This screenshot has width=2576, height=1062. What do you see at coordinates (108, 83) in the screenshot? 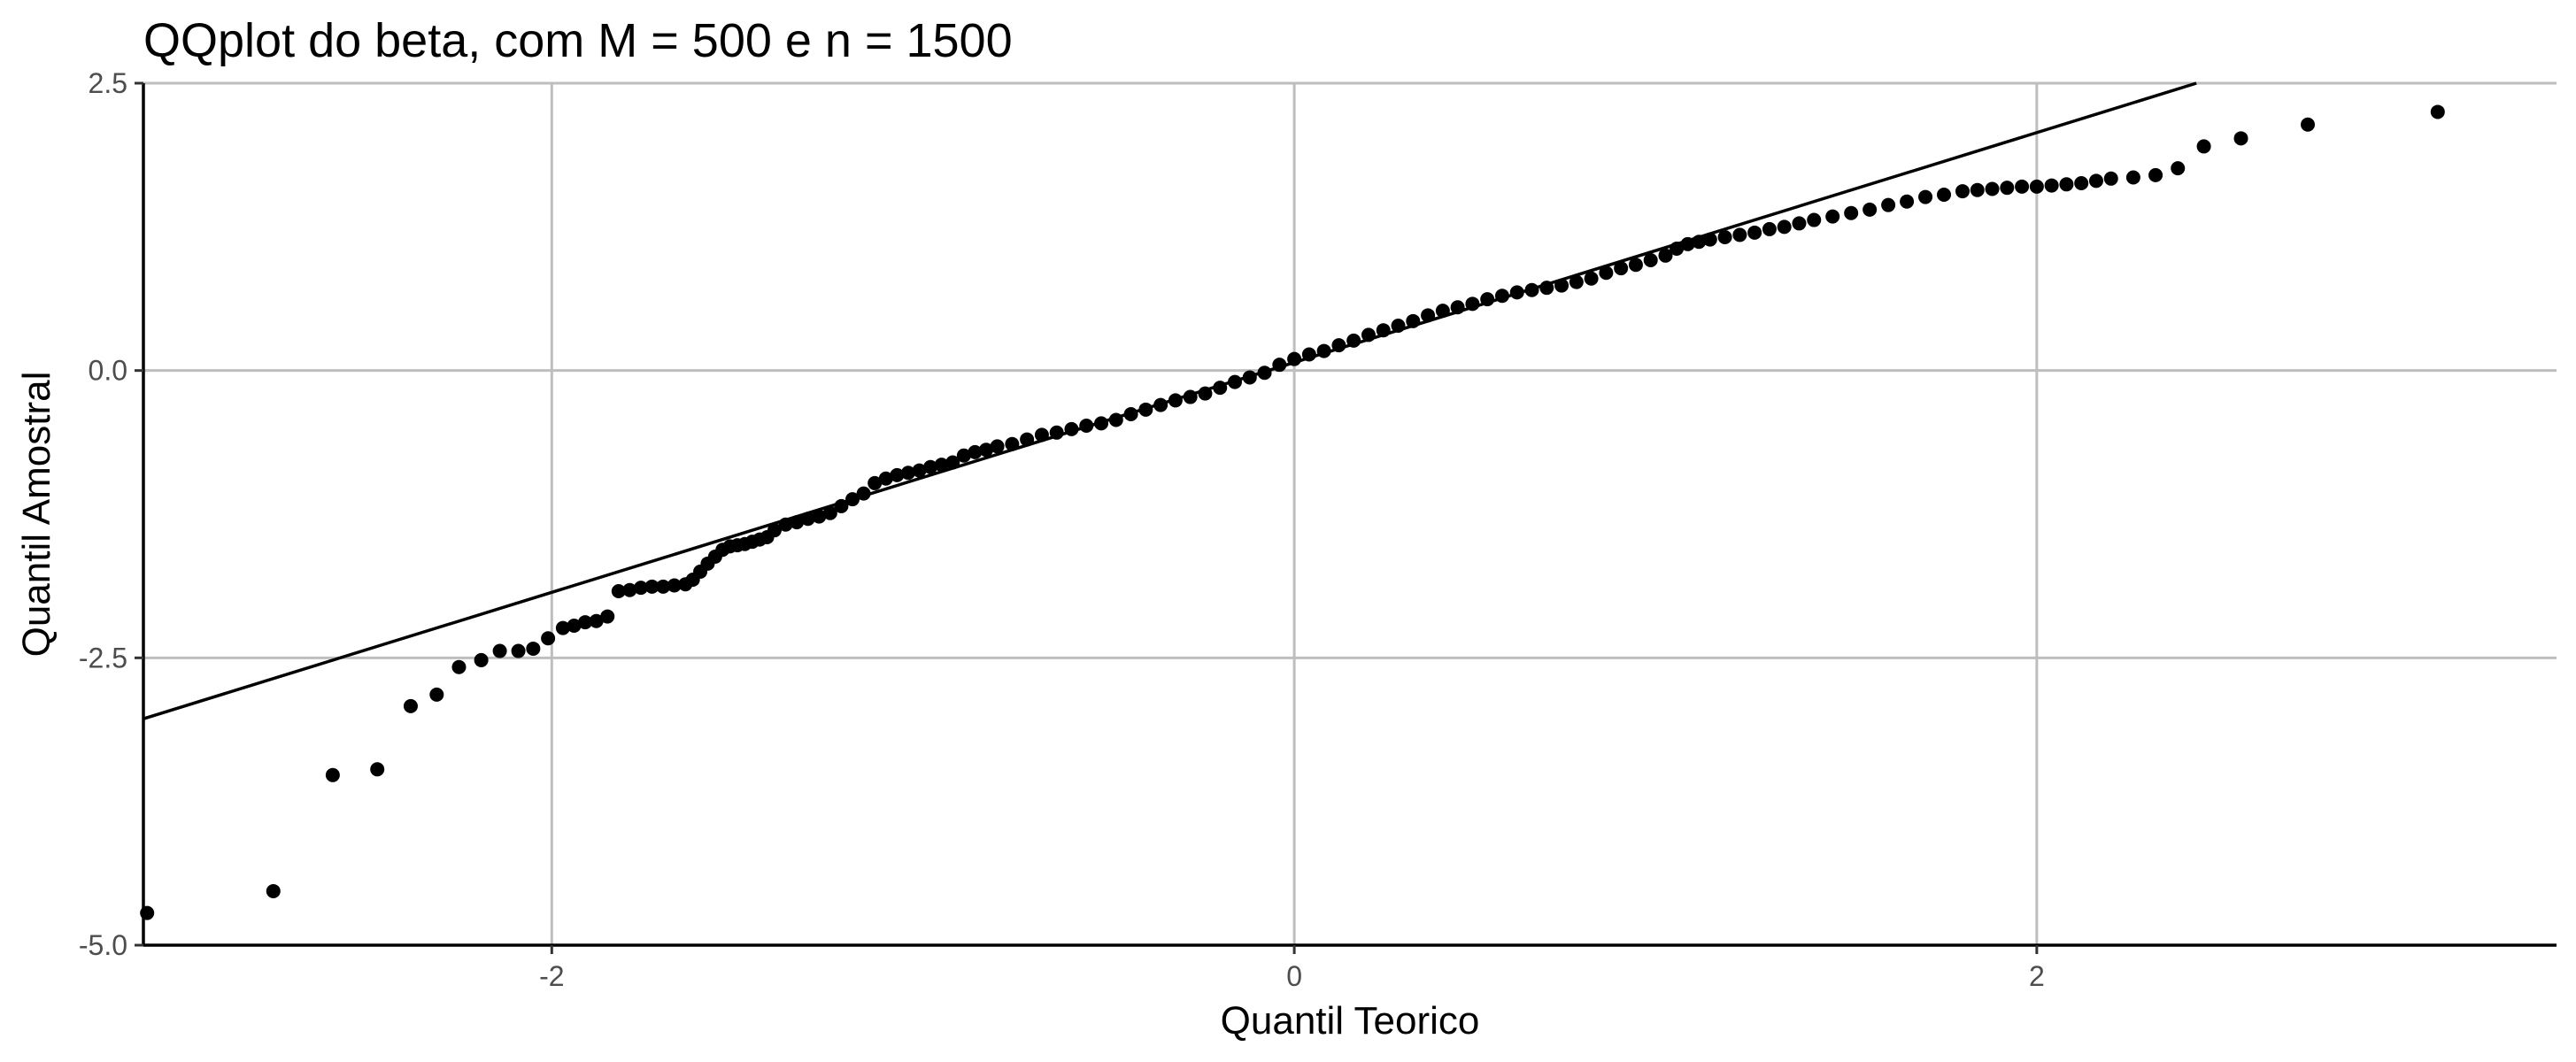
I see `y-tick-label-3: 2.5` at bounding box center [108, 83].